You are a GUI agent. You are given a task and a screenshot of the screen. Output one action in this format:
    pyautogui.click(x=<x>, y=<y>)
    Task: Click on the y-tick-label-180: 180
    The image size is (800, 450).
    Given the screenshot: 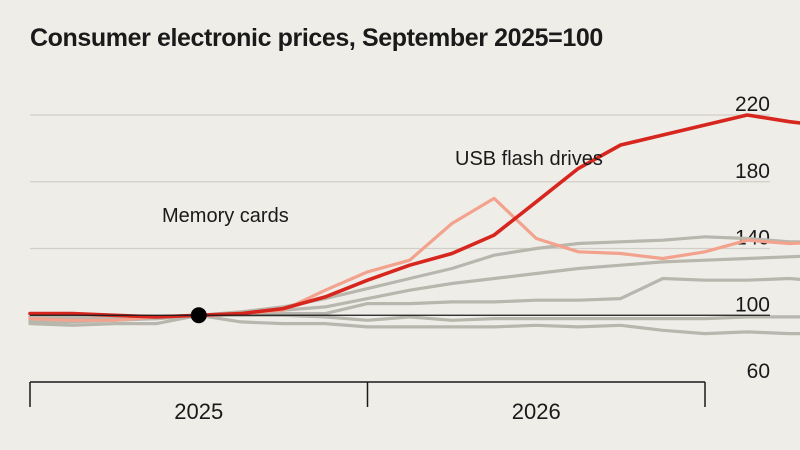 What is the action you would take?
    pyautogui.click(x=752, y=171)
    